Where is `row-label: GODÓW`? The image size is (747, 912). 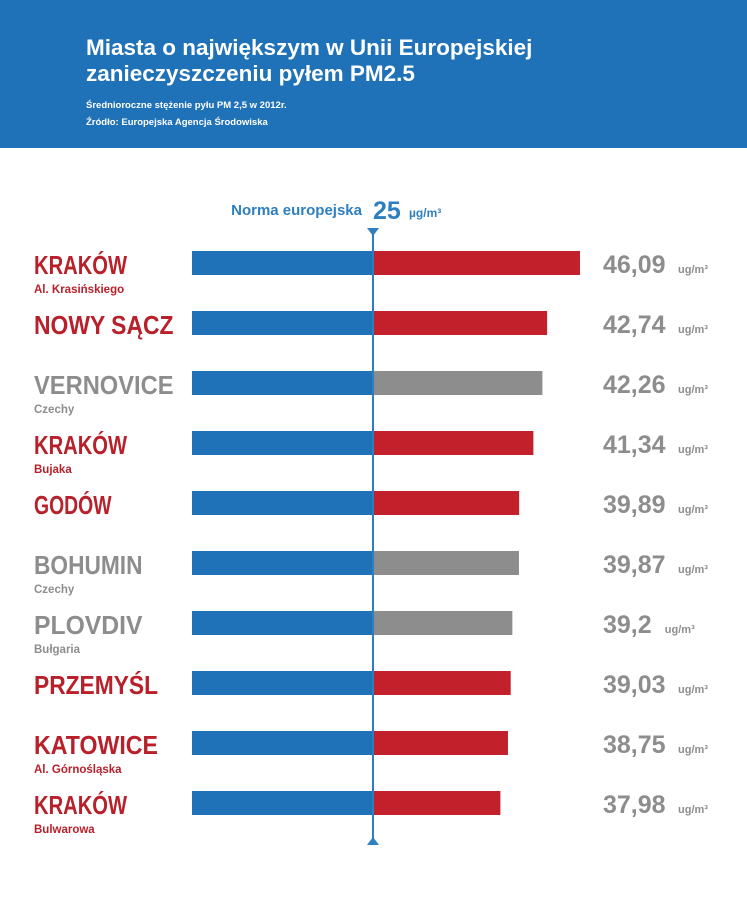
row-label: GODÓW is located at coordinates (73, 505).